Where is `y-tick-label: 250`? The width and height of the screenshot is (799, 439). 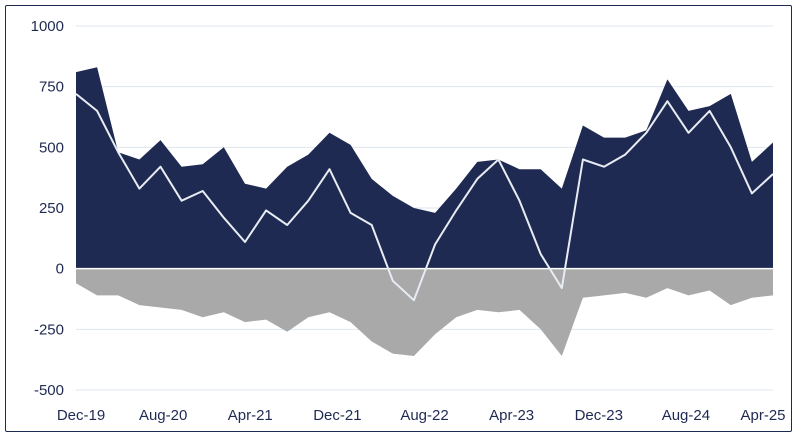 y-tick-label: 250 is located at coordinates (51, 208).